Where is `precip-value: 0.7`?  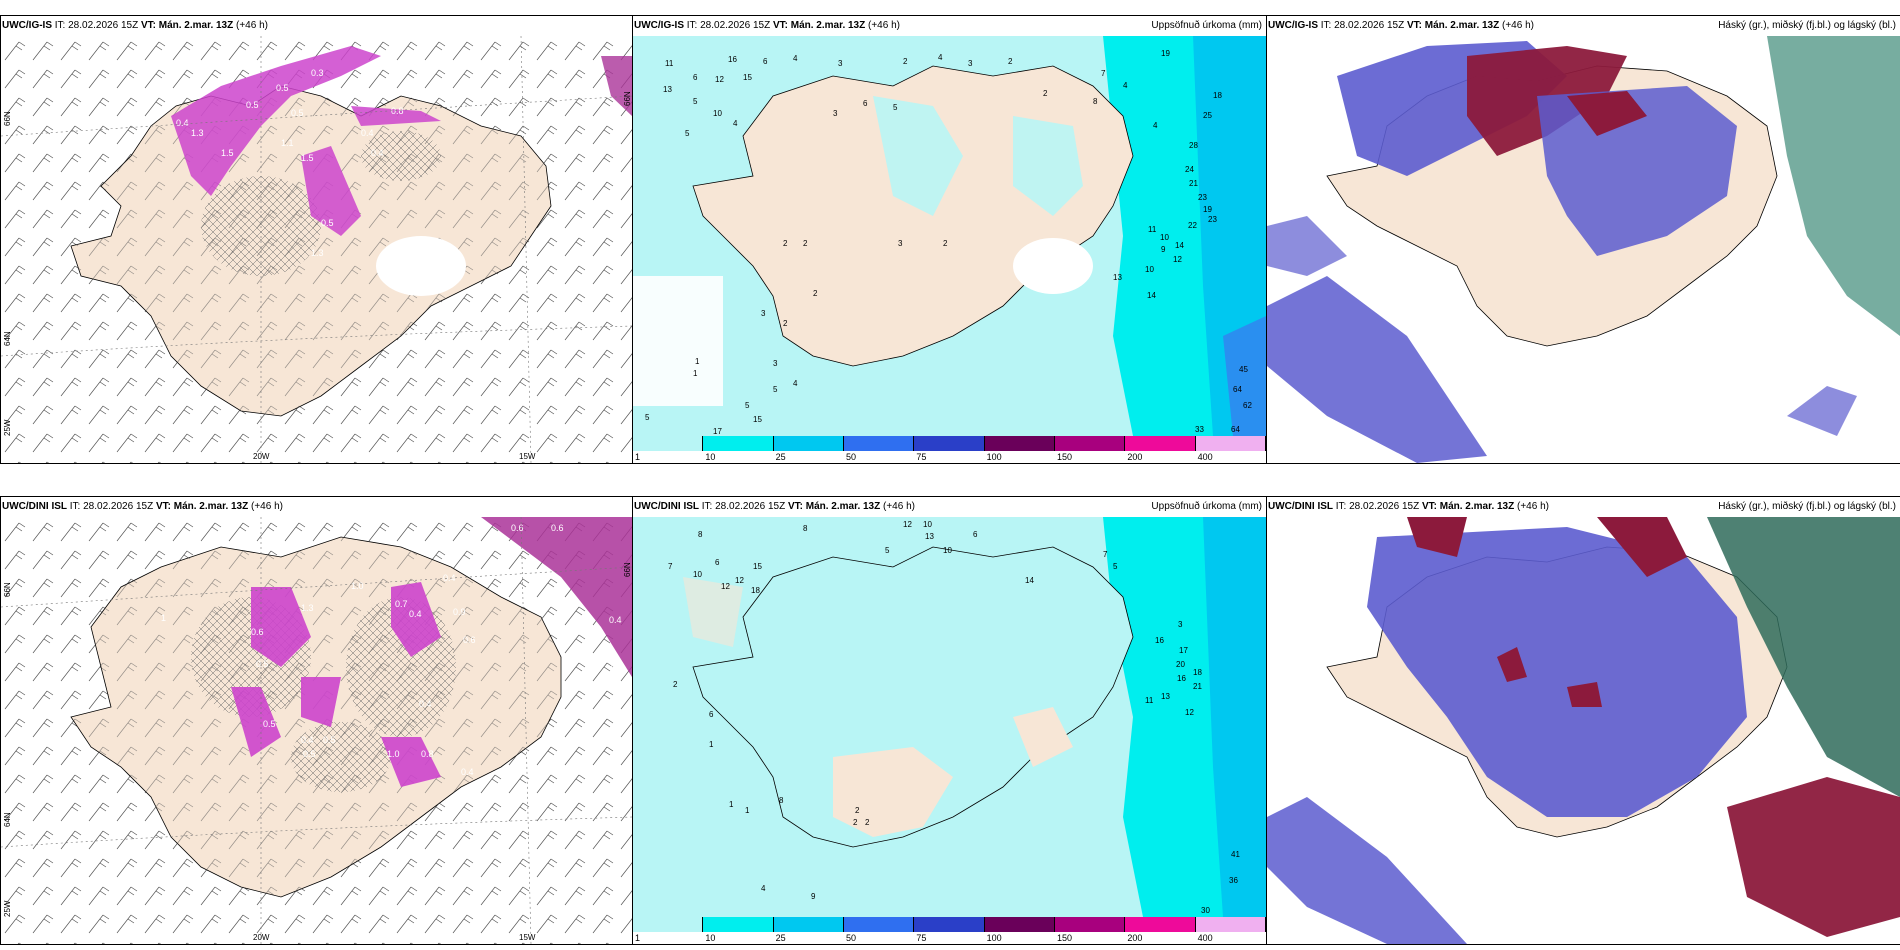 precip-value: 0.7 is located at coordinates (401, 604).